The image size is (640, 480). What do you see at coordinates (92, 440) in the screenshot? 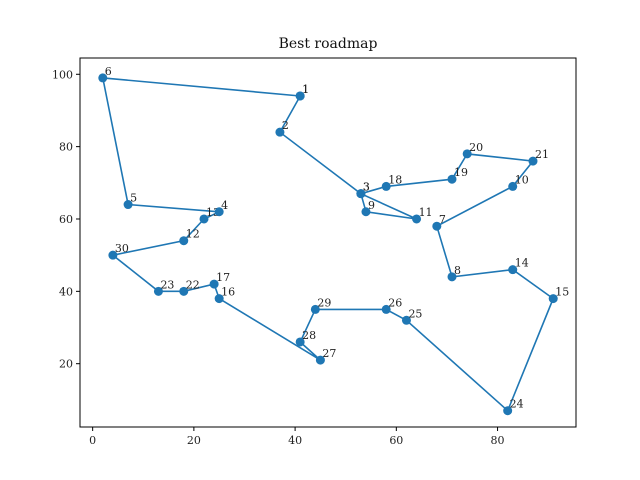
I see `x-tick-label: 0` at bounding box center [92, 440].